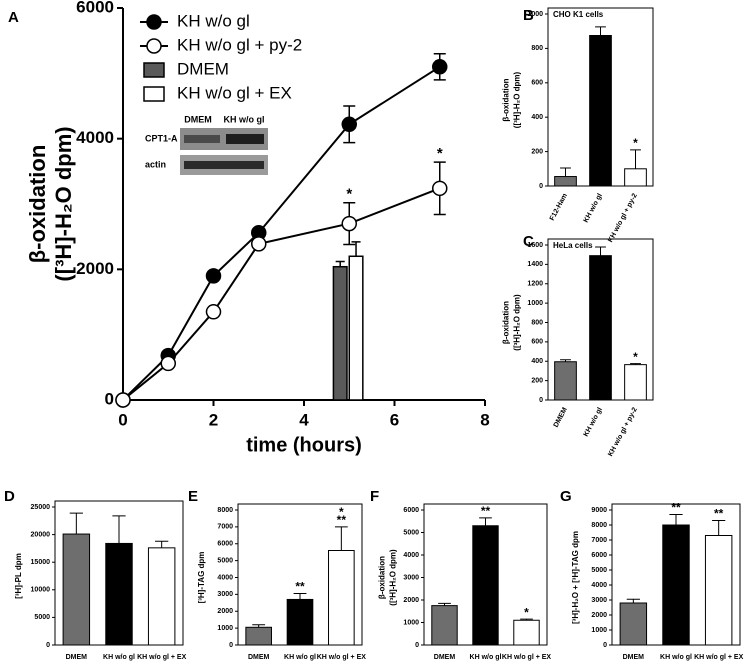  Describe the element at coordinates (575, 577) in the screenshot. I see `y-axis-label: [³H]-H₂O + [³H]-TAG dpm` at that location.